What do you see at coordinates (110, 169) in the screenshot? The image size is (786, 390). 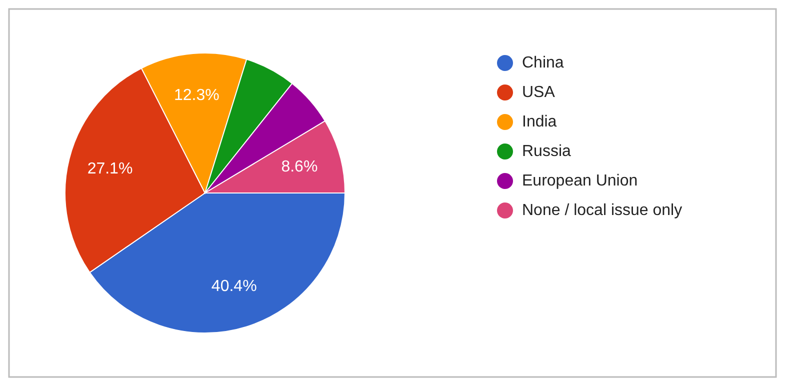 I see `data-label: 27.1%` at bounding box center [110, 169].